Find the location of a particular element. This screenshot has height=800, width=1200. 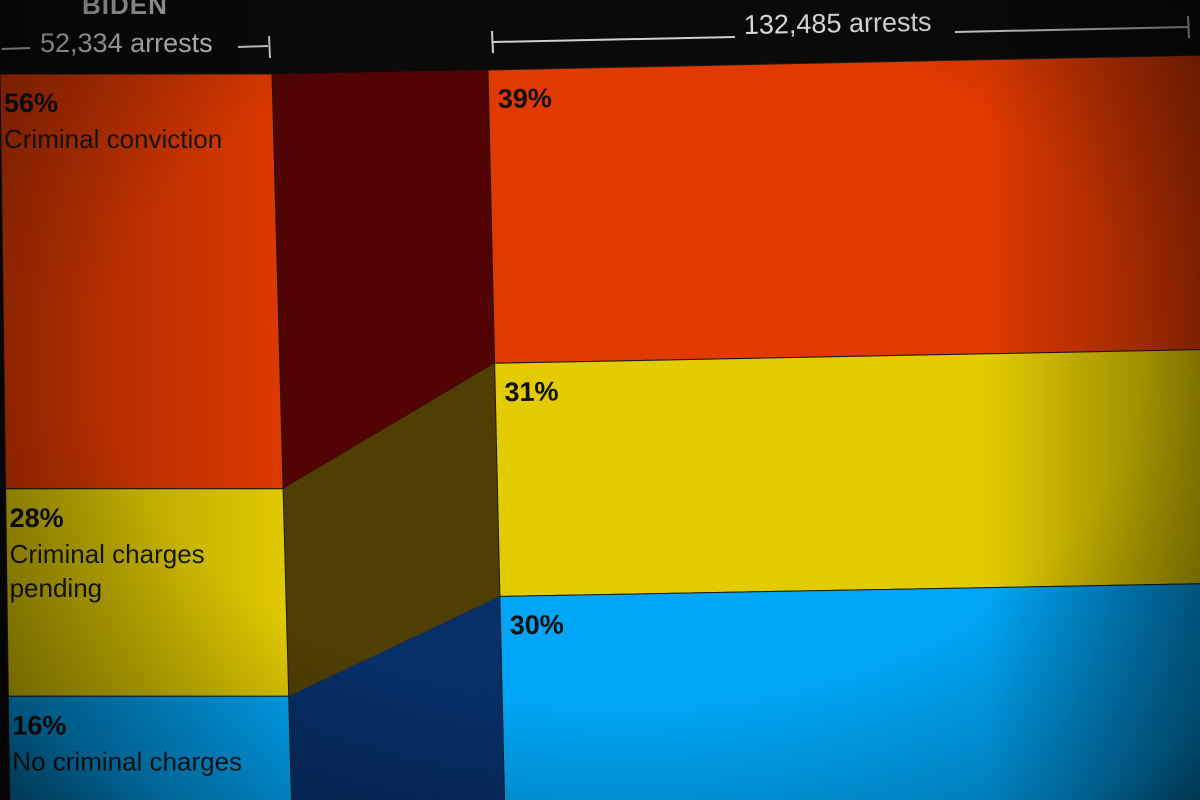

chart-header: BIDEN 52,334 arrests 132,485 arrests is located at coordinates (595, 29).